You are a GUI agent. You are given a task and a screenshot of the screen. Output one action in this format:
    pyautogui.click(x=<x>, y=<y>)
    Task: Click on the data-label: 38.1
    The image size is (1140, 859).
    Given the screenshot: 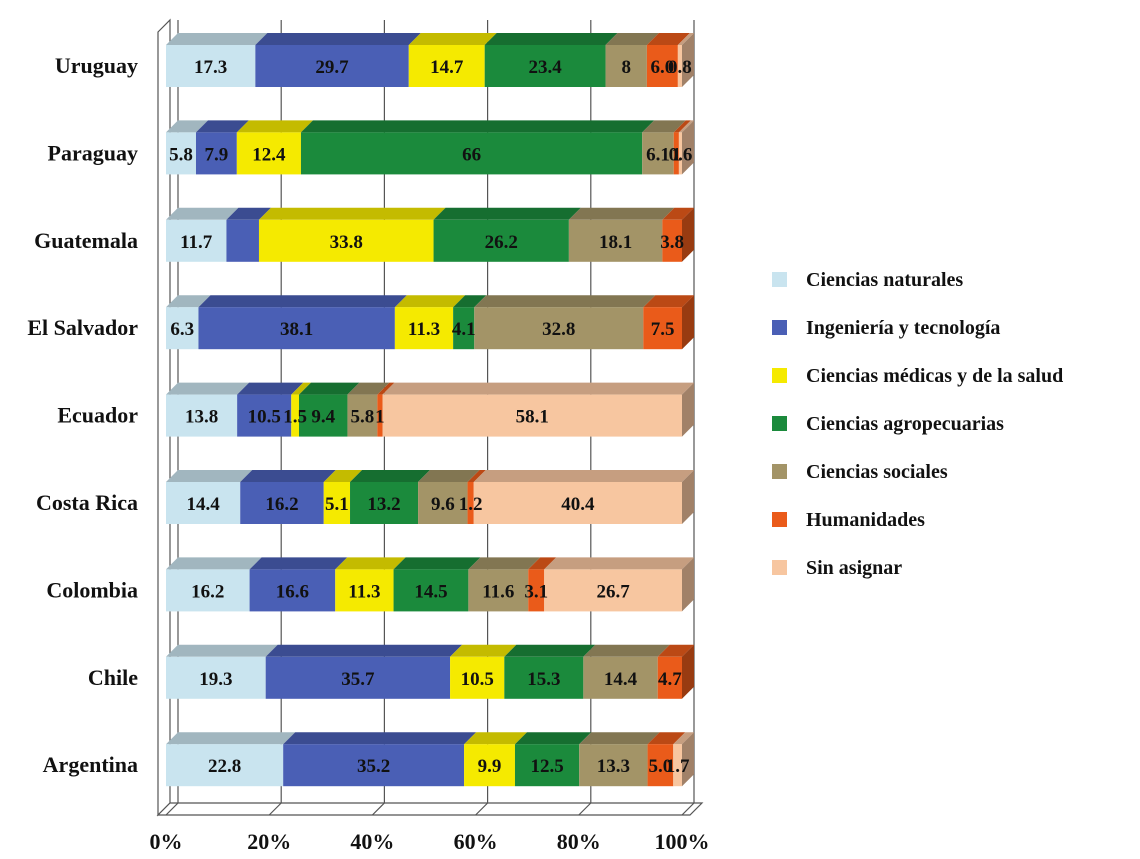 What is the action you would take?
    pyautogui.click(x=296, y=329)
    